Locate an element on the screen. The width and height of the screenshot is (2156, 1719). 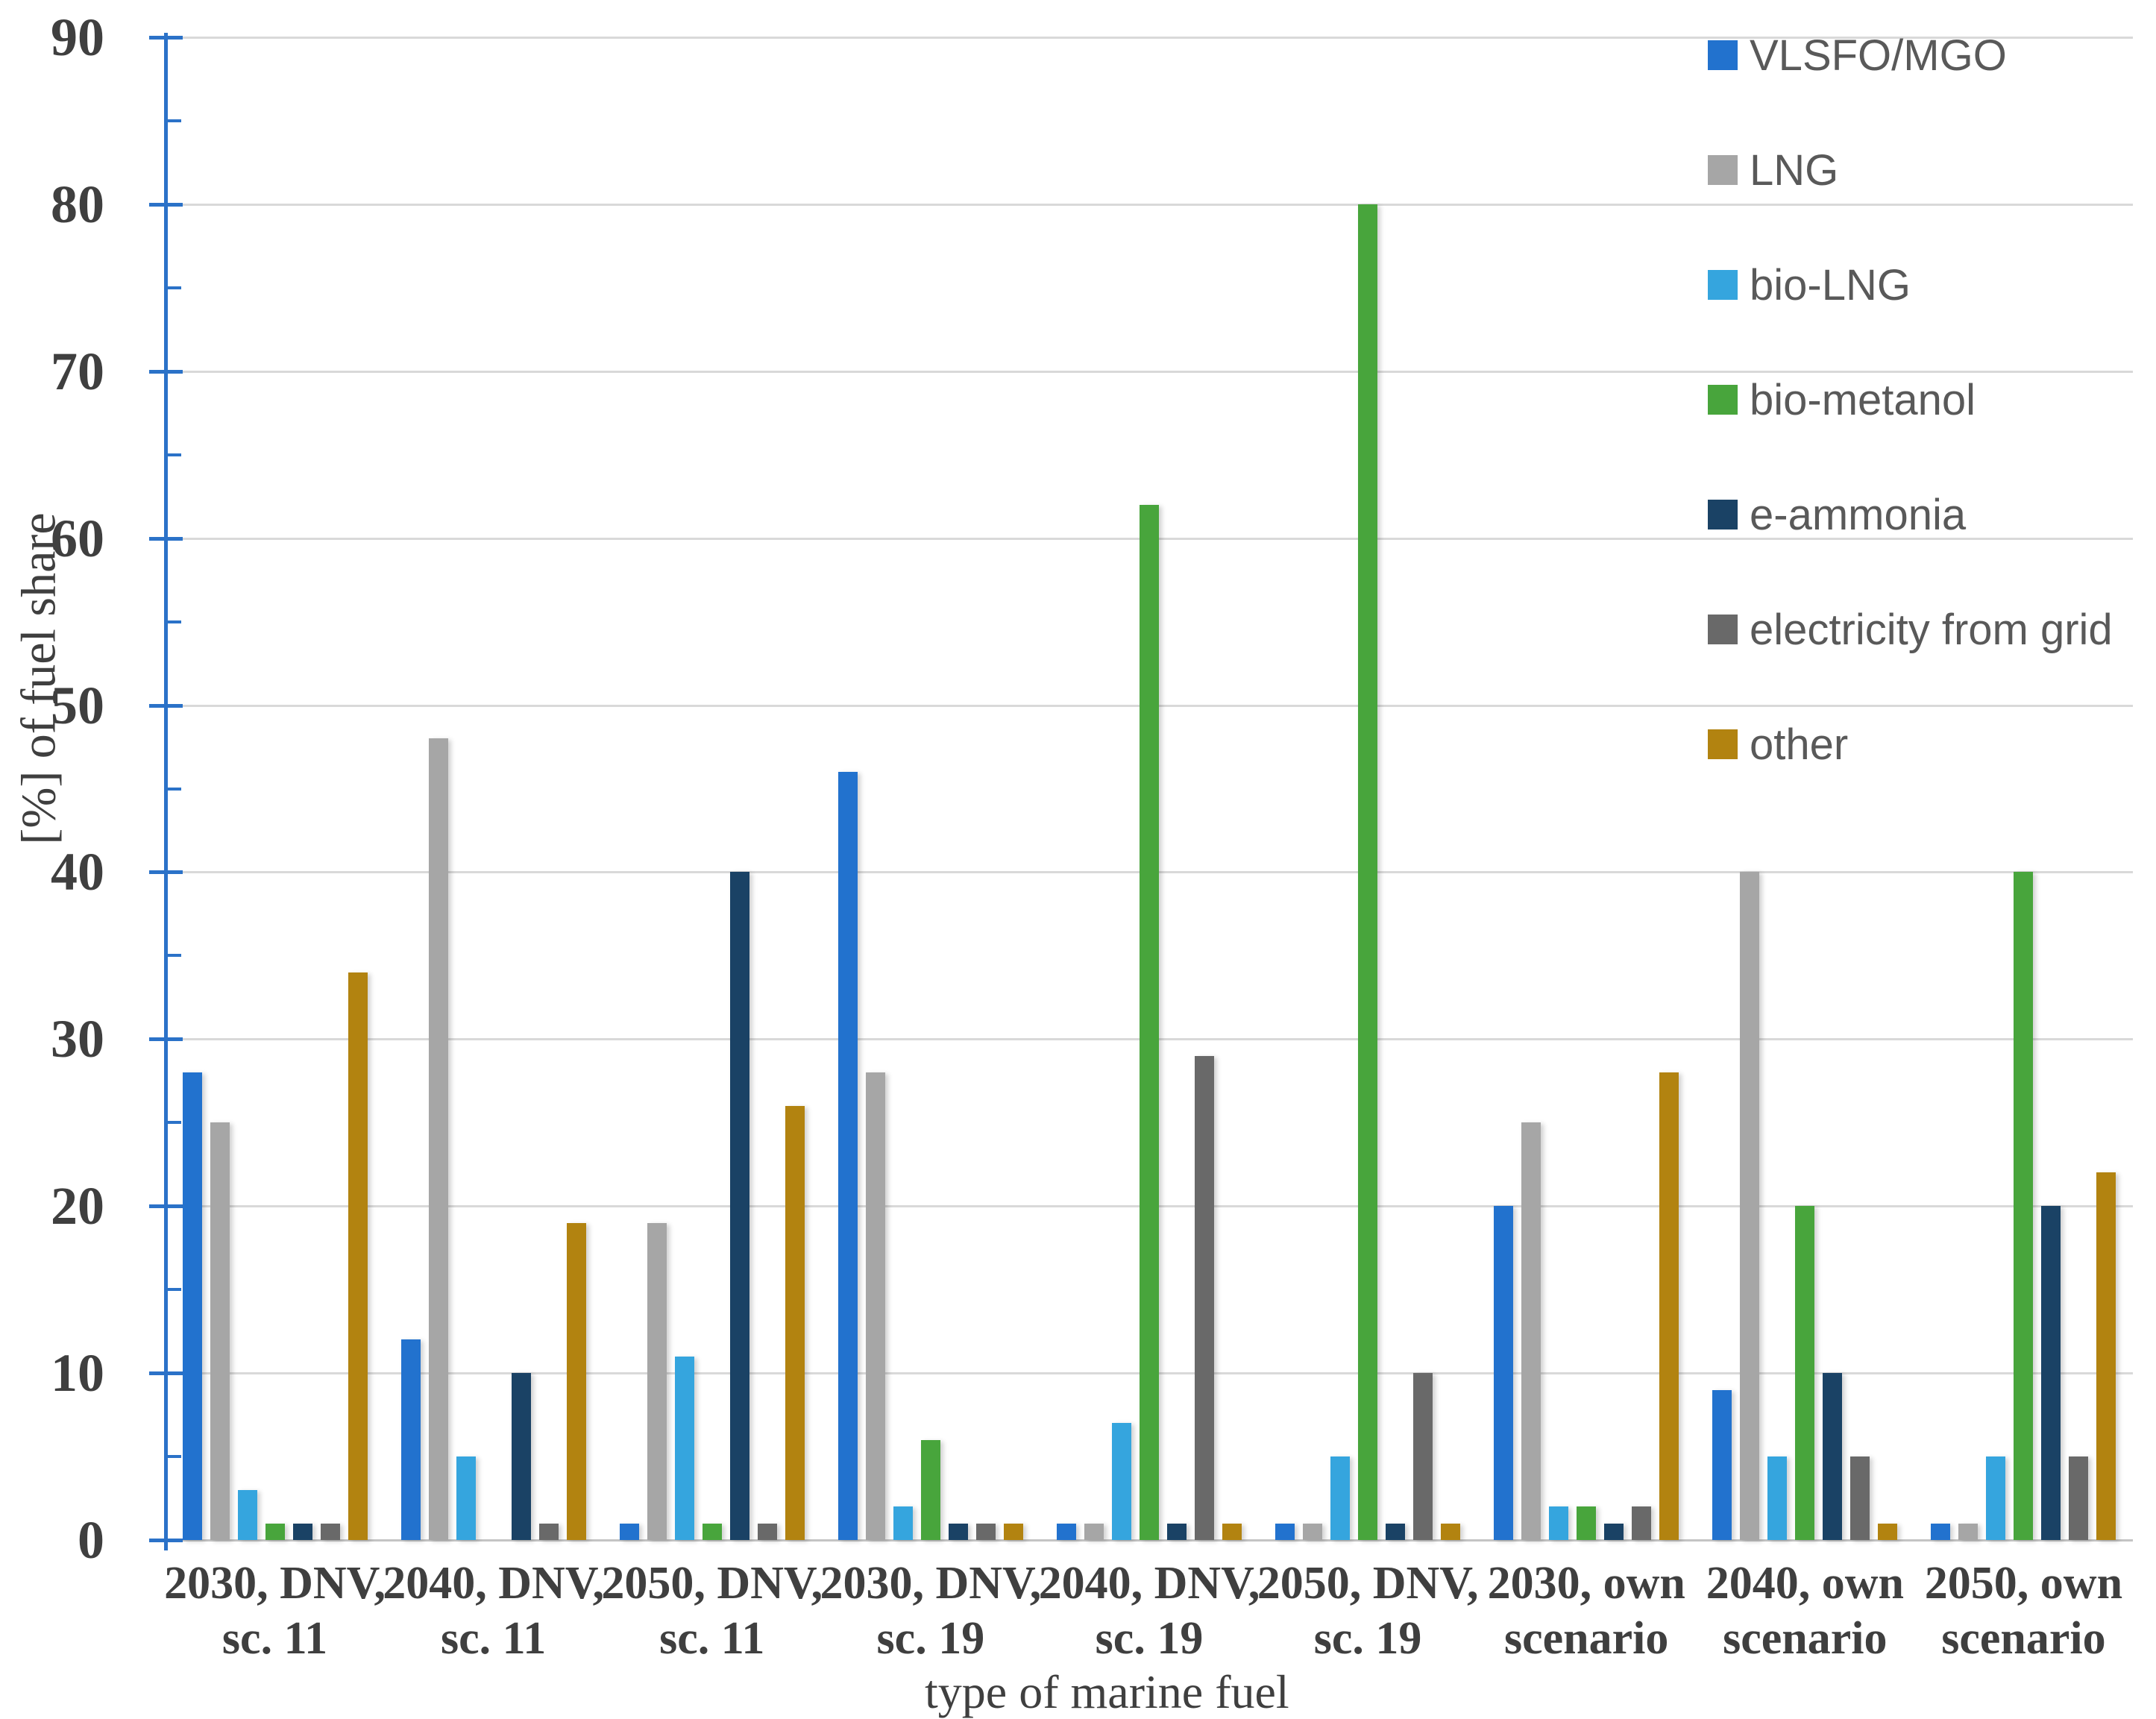
y-tick-label-10: 10 is located at coordinates (77, 1373).